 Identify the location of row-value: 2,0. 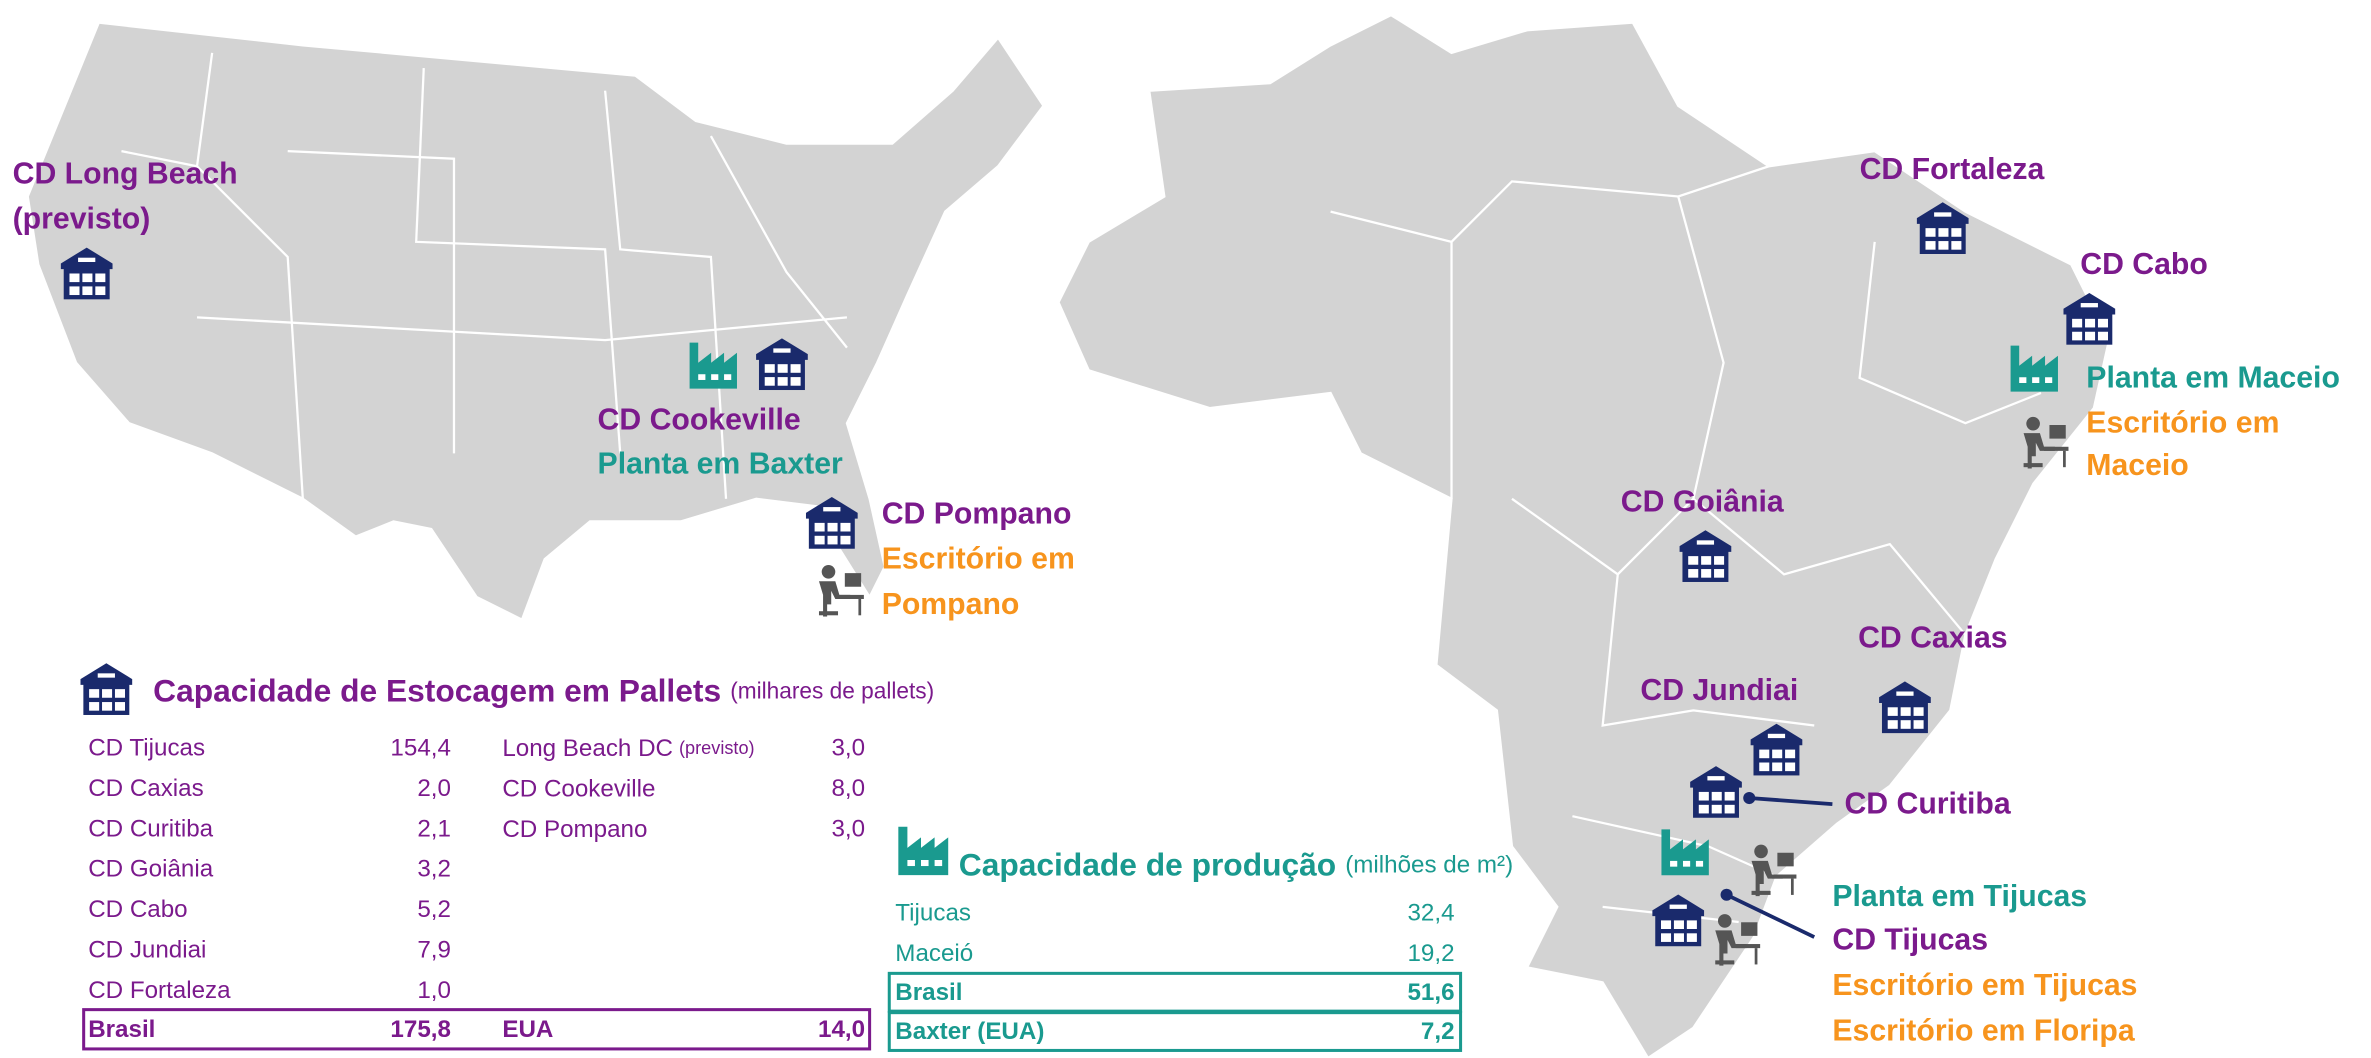
(434, 788).